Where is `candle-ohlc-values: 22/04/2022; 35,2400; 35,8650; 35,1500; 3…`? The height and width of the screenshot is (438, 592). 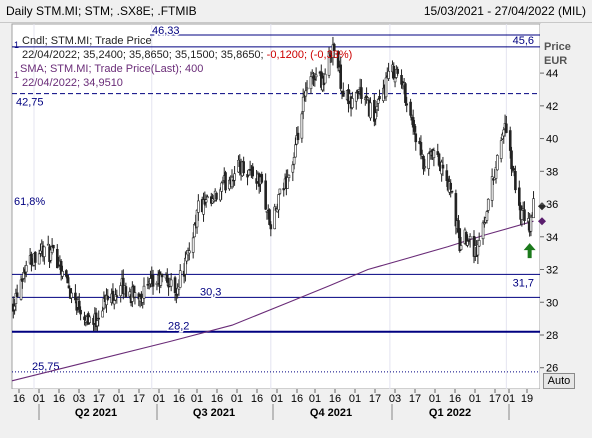 candle-ohlc-values: 22/04/2022; 35,2400; 35,8650; 35,1500; 3… is located at coordinates (143, 55).